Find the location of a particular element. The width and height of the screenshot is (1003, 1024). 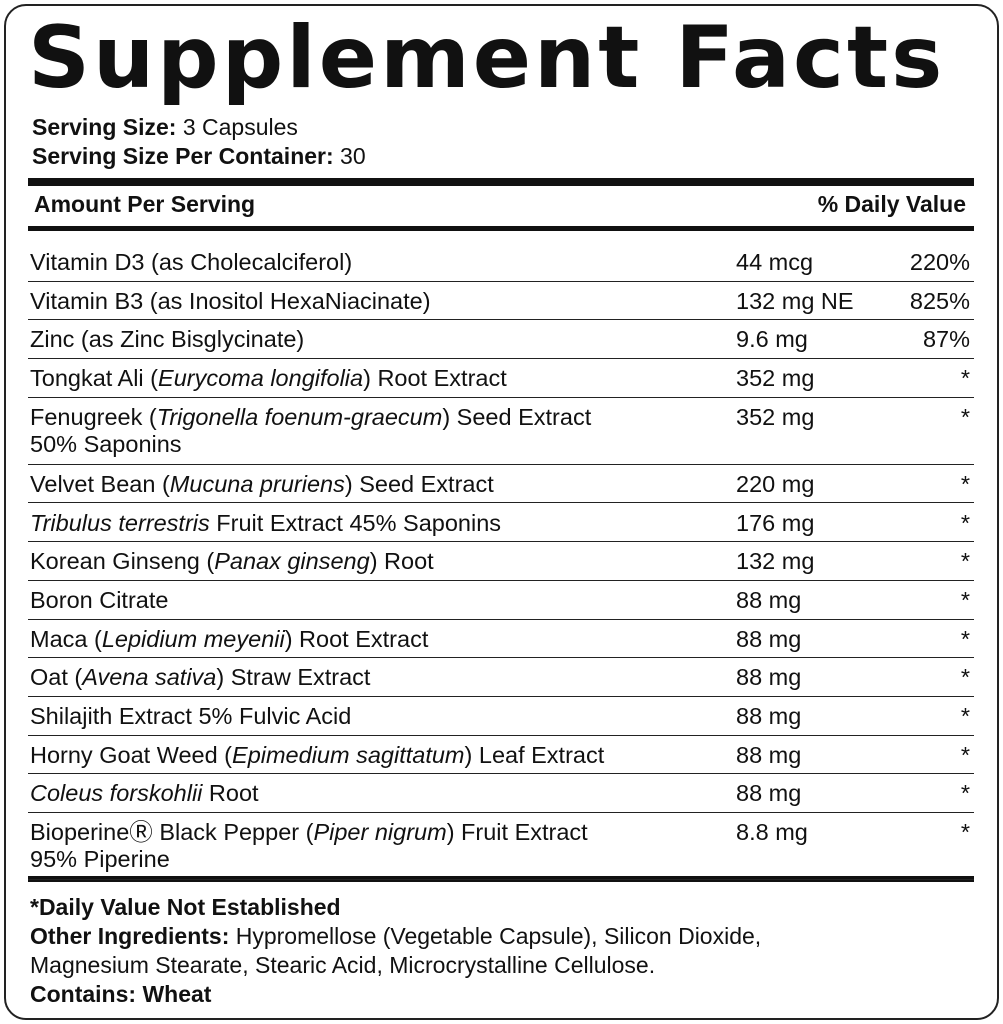

name-text: BioperineⓇ Black Pepper ( is located at coordinates (172, 832).